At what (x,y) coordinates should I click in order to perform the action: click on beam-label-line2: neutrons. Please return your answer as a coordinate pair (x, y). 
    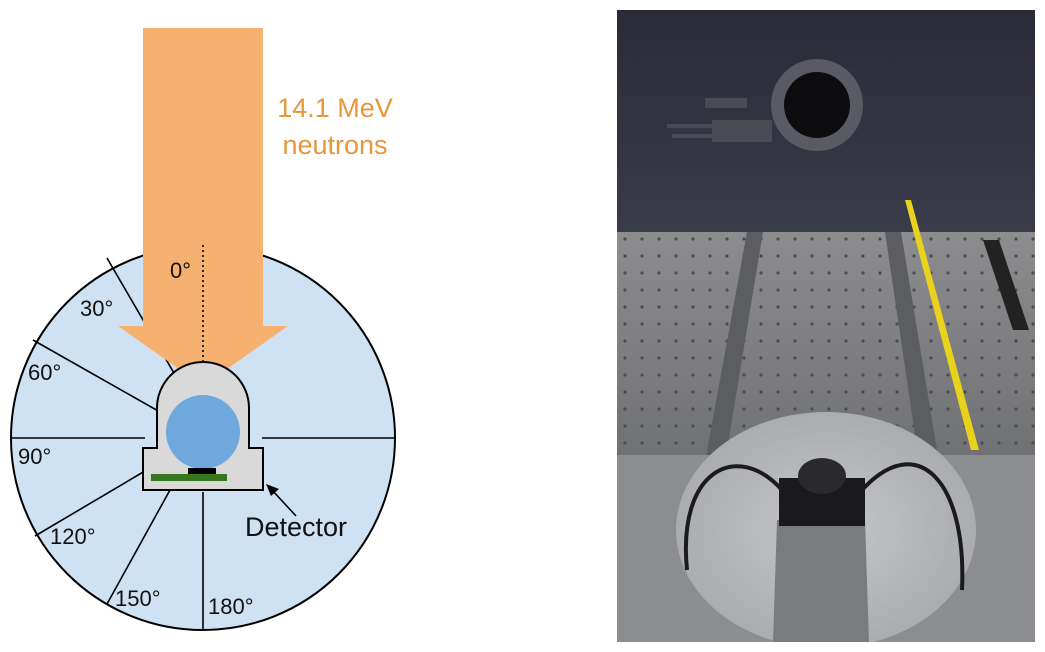
    Looking at the image, I should click on (334, 145).